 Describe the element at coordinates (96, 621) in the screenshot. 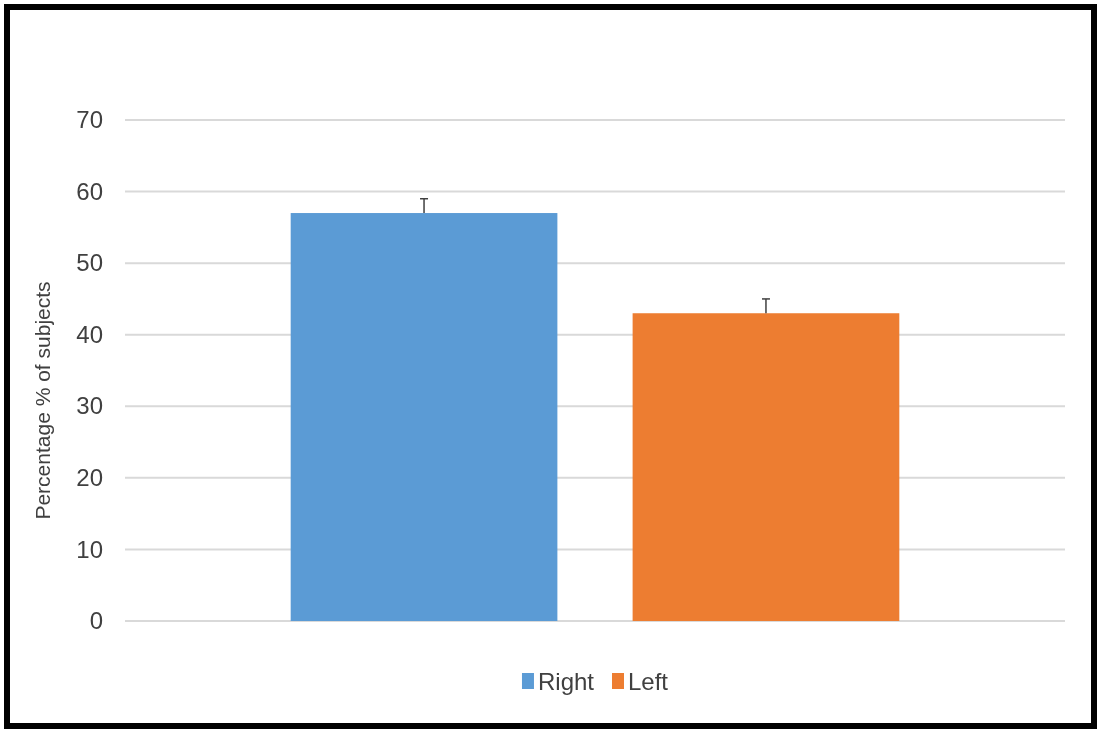

I see `y-tick-label: 0` at that location.